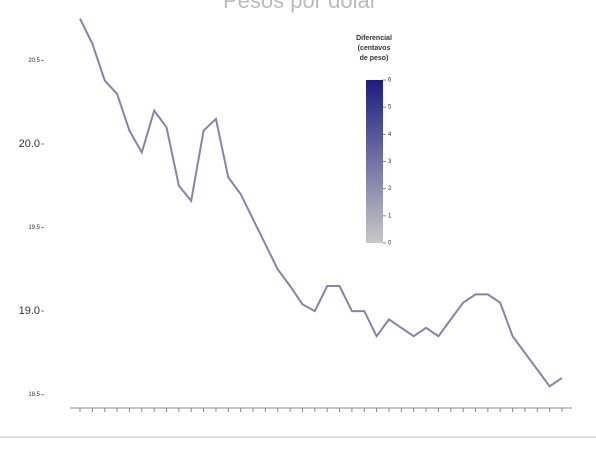  What do you see at coordinates (34, 395) in the screenshot?
I see `y-tick-label: 18.5` at bounding box center [34, 395].